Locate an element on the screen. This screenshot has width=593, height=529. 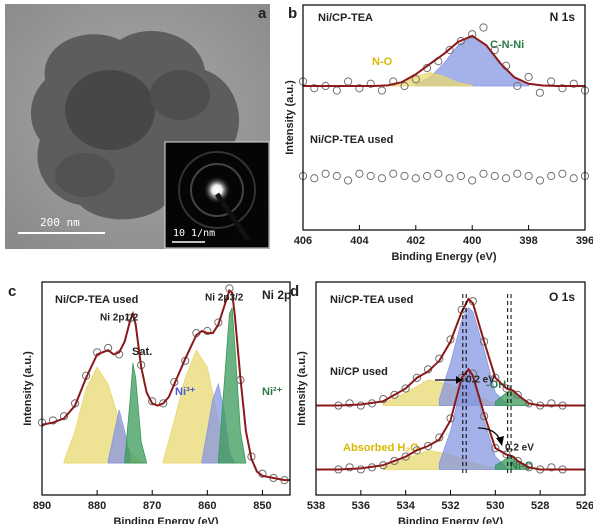
x-tick-label: 536 is located at coordinates (361, 506).